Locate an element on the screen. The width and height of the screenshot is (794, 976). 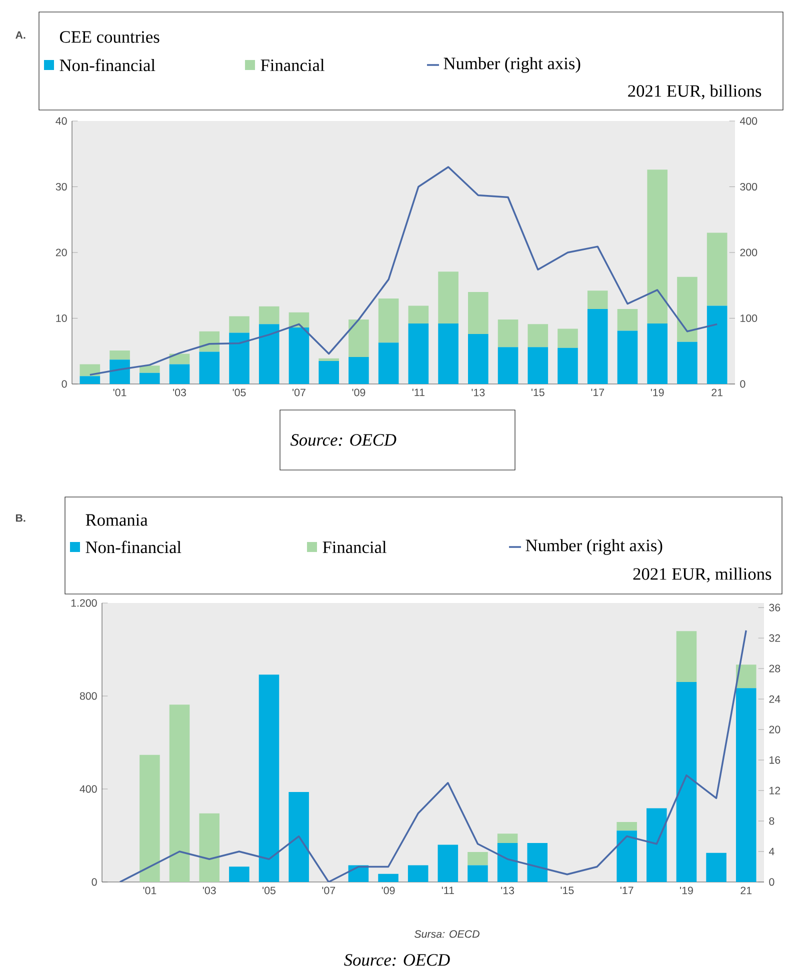
y-tick-label: 0 is located at coordinates (64, 384).